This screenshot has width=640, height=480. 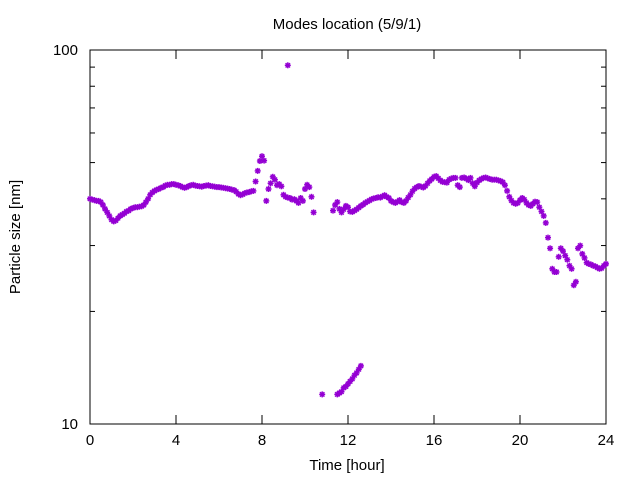 What do you see at coordinates (262, 440) in the screenshot?
I see `x-tick-label: 8` at bounding box center [262, 440].